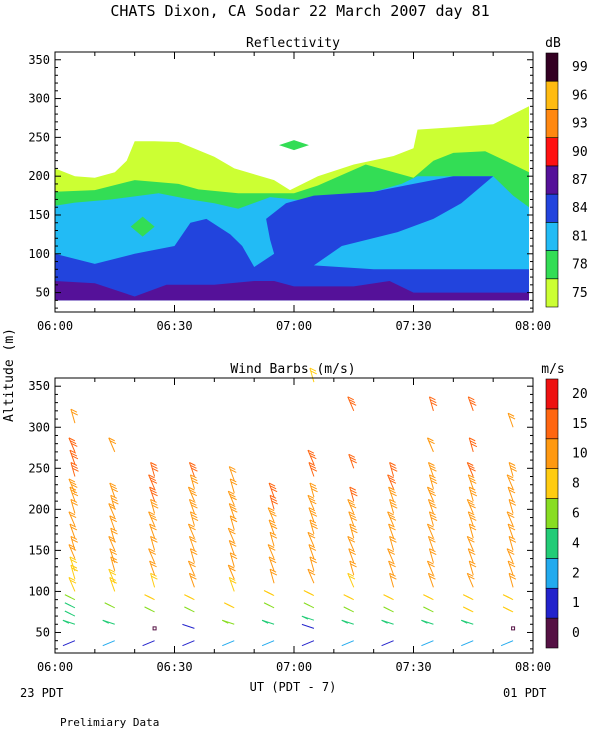  Describe the element at coordinates (55, 326) in the screenshot. I see `x-tick-label: 06:00` at that location.